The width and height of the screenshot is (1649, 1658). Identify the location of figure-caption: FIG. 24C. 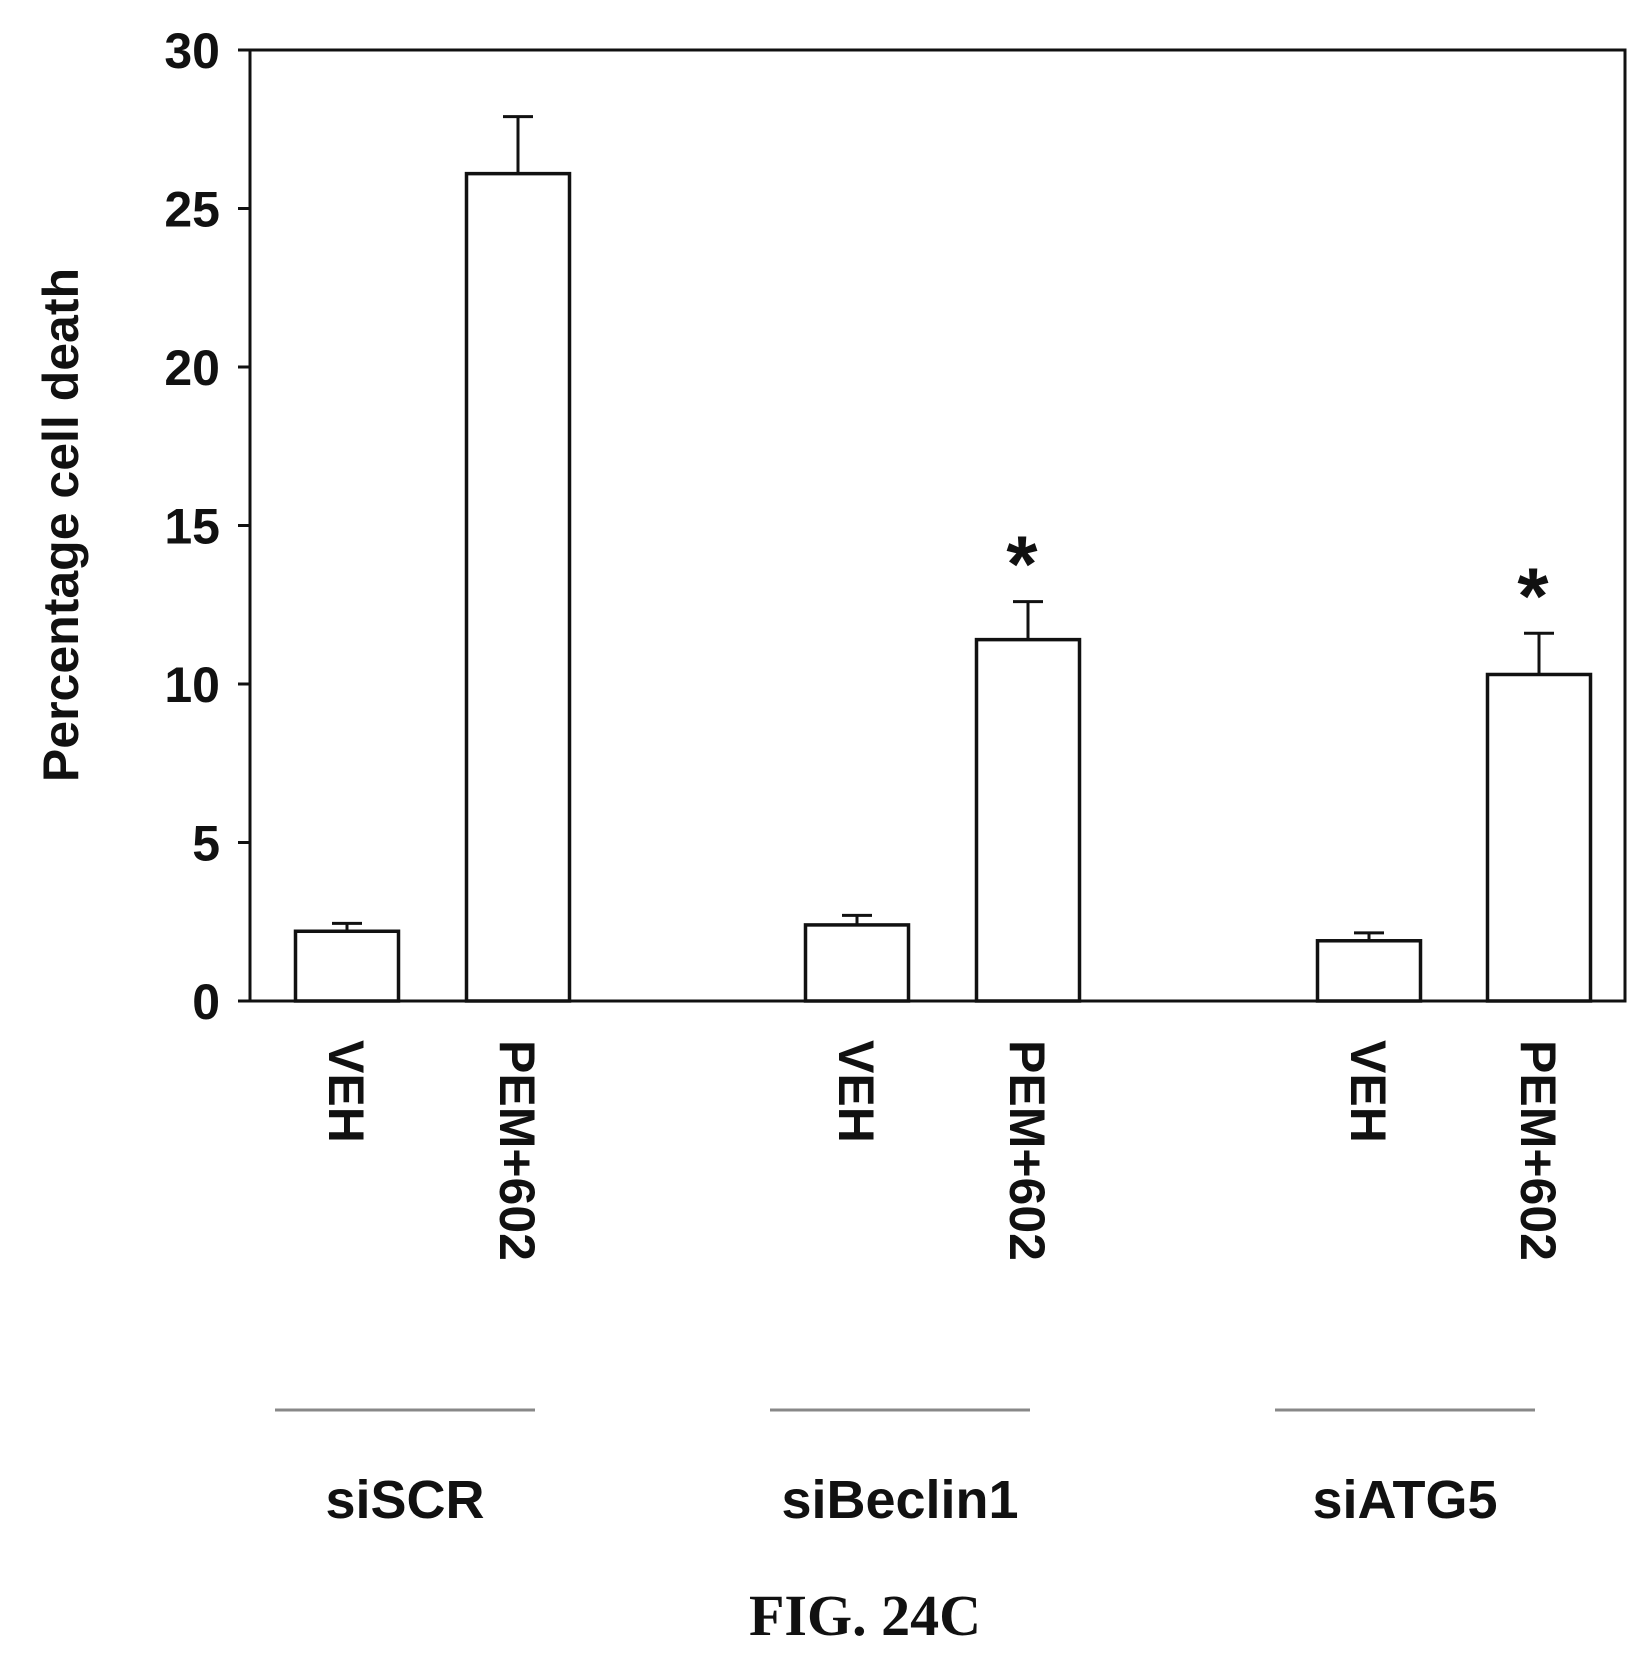
(865, 1615).